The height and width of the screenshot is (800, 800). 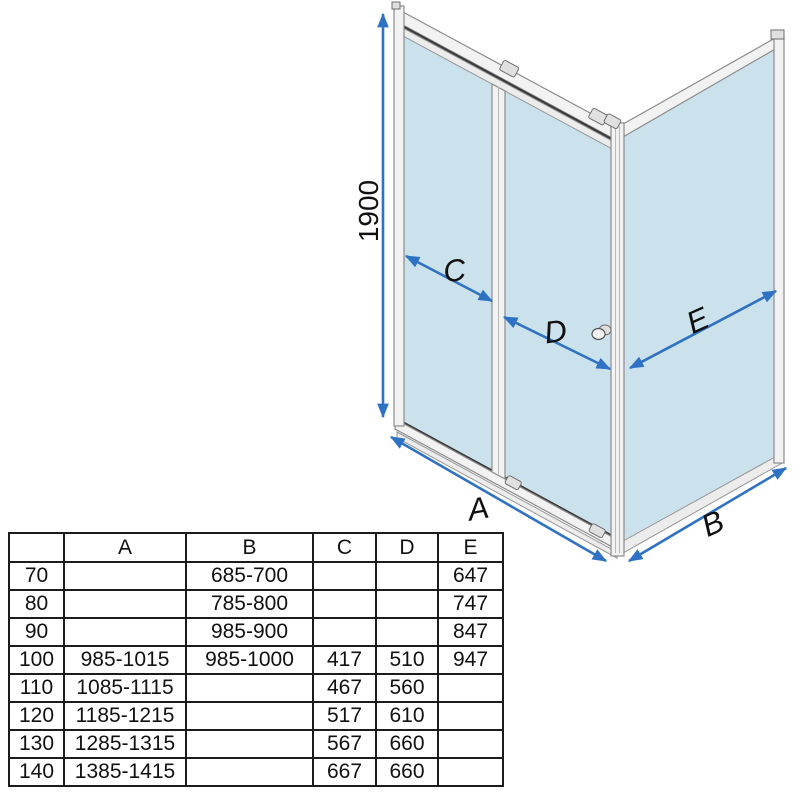 I want to click on header-cell-blank, so click(x=36, y=547).